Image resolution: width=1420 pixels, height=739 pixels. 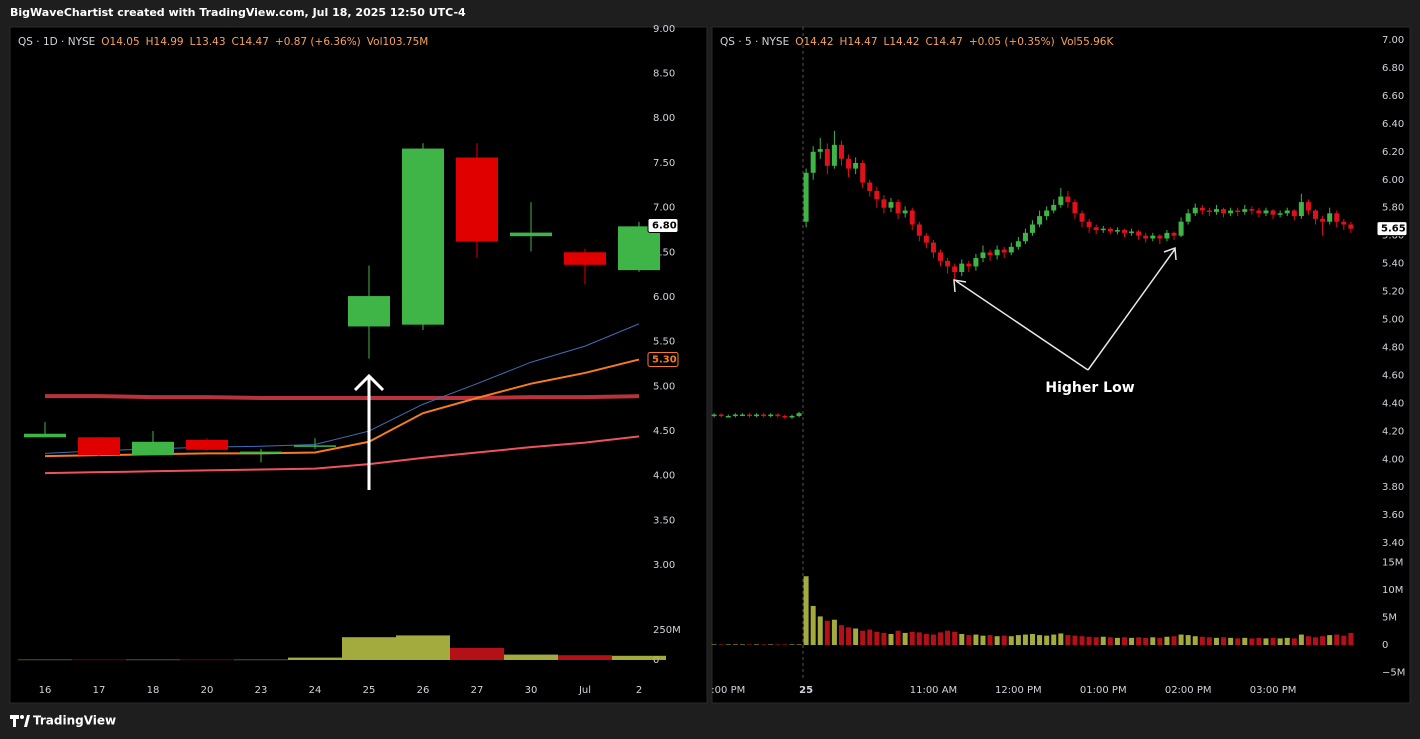 What do you see at coordinates (423, 690) in the screenshot?
I see `x-tick-label: 26` at bounding box center [423, 690].